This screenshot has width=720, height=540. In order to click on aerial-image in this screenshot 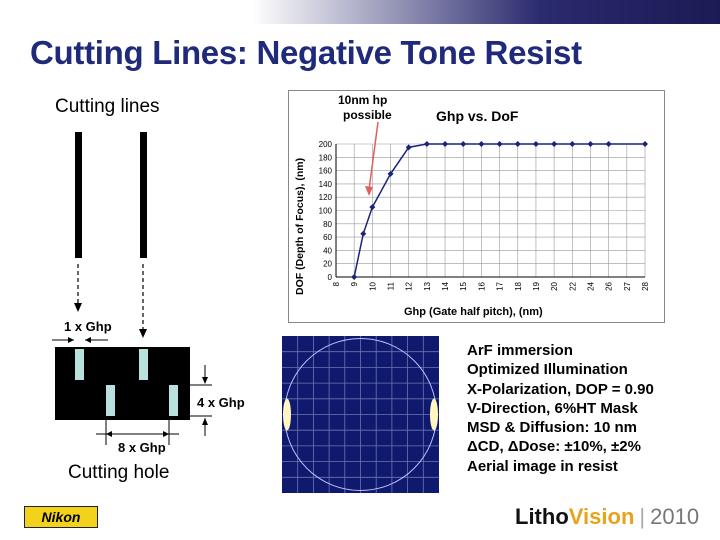, I will do `click(360, 414)`.